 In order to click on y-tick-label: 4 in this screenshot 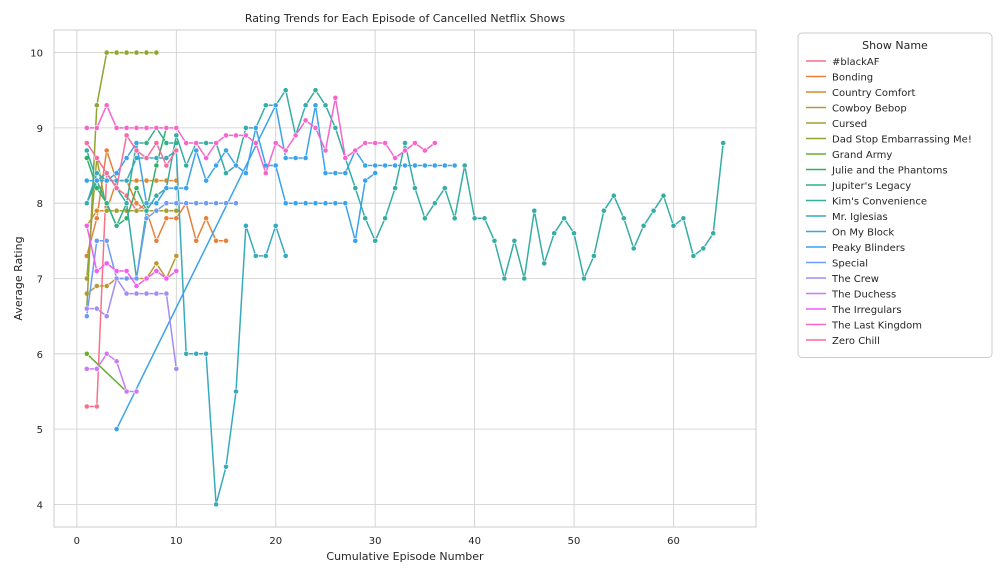, I will do `click(40, 505)`.